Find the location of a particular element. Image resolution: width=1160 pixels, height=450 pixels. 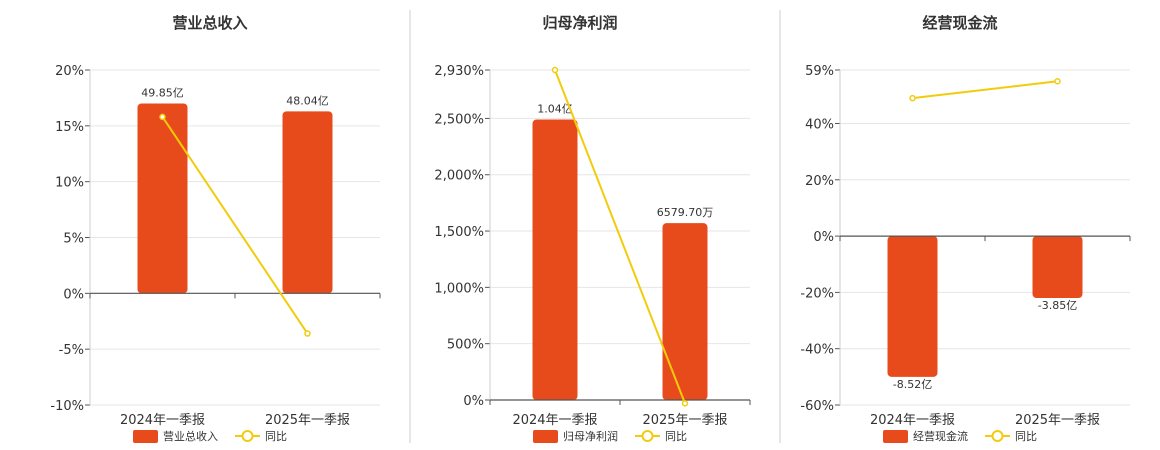

chart-title: 经营现金流 is located at coordinates (959, 23).